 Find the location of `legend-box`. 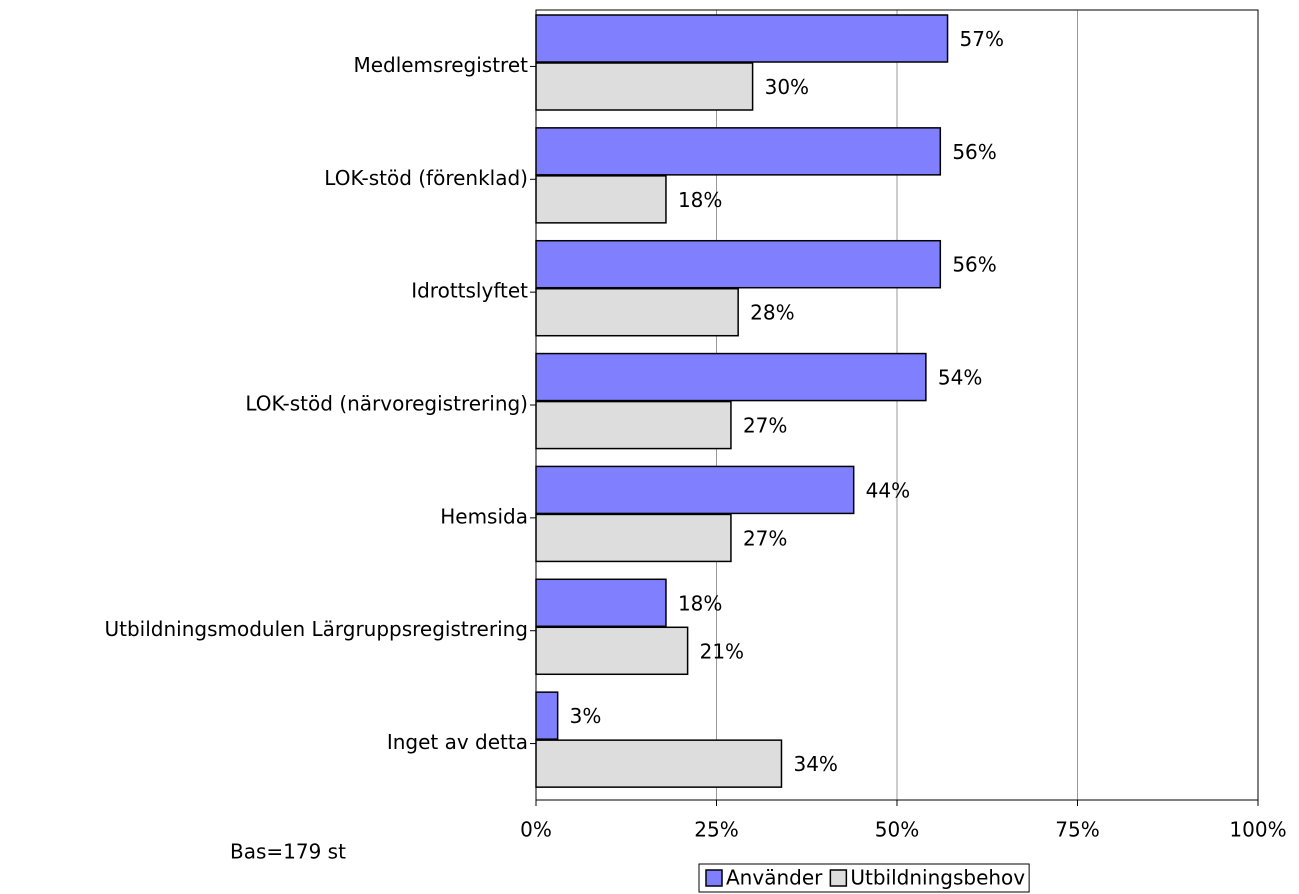

legend-box is located at coordinates (864, 878).